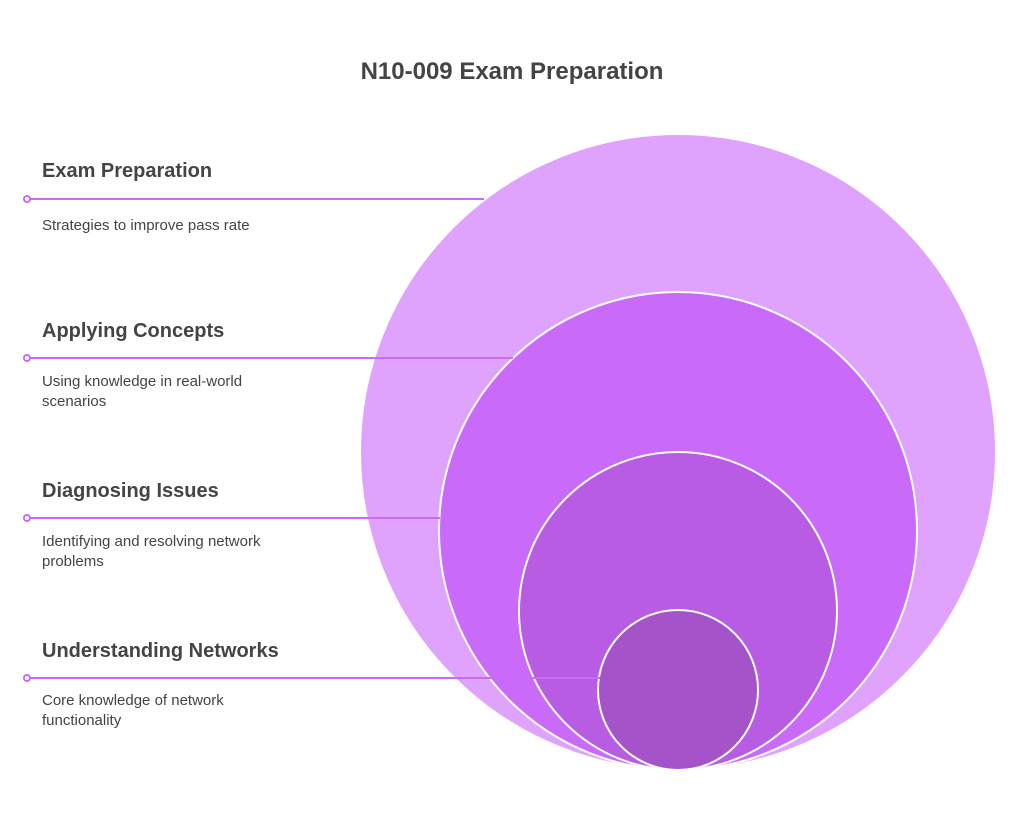 The height and width of the screenshot is (825, 1024). Describe the element at coordinates (133, 331) in the screenshot. I see `heading: Applying Concepts` at that location.